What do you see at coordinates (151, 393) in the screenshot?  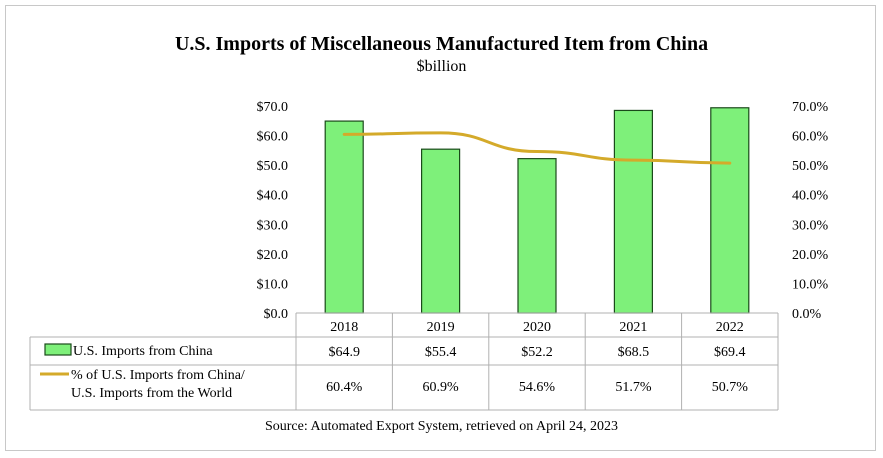 I see `legend-label-line: U.S. Imports from the World` at bounding box center [151, 393].